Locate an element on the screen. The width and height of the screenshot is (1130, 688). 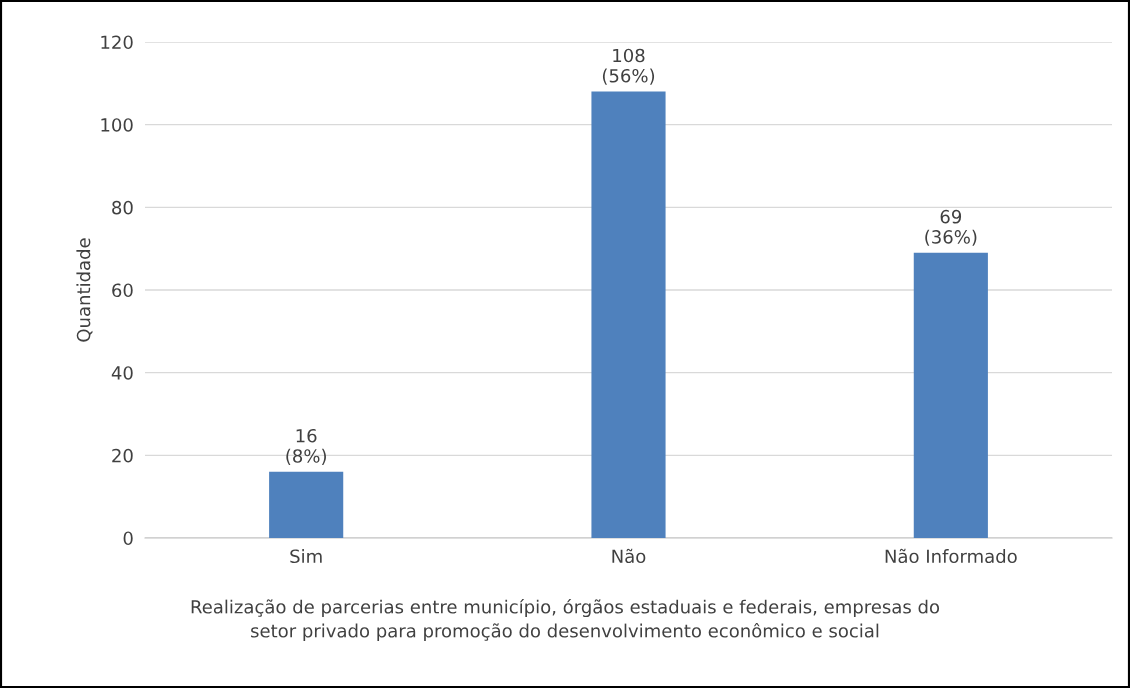
x-tick-label: Não Informado is located at coordinates (951, 556).